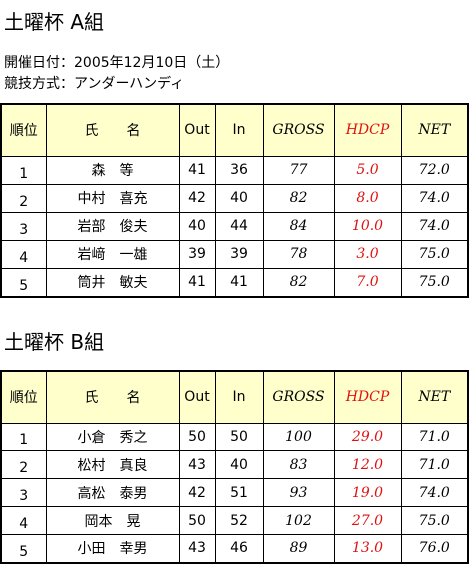 The height and width of the screenshot is (566, 470). What do you see at coordinates (112, 226) in the screenshot?
I see `table-cell: 岩部 俊夫` at bounding box center [112, 226].